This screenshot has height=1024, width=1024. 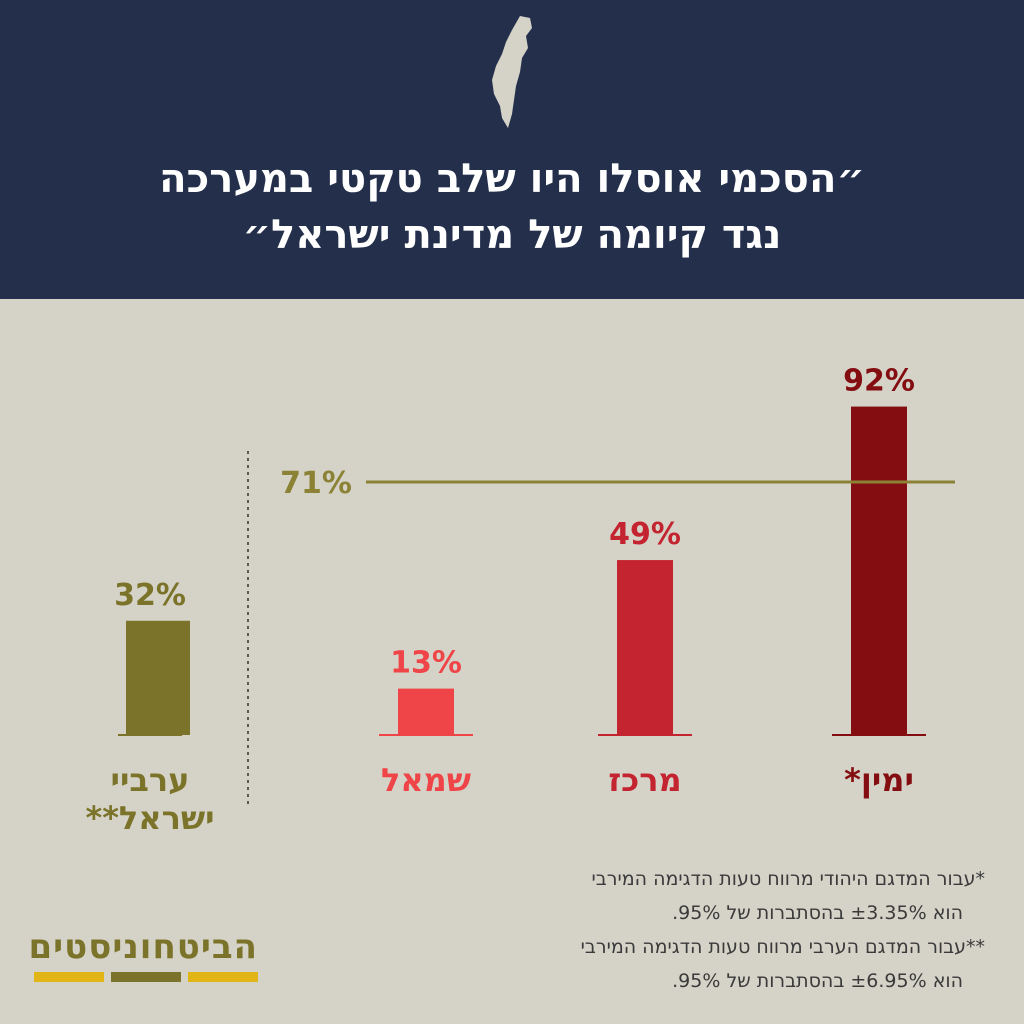 I want to click on category-label-1-line-2: ישראל**, so click(x=149, y=818).